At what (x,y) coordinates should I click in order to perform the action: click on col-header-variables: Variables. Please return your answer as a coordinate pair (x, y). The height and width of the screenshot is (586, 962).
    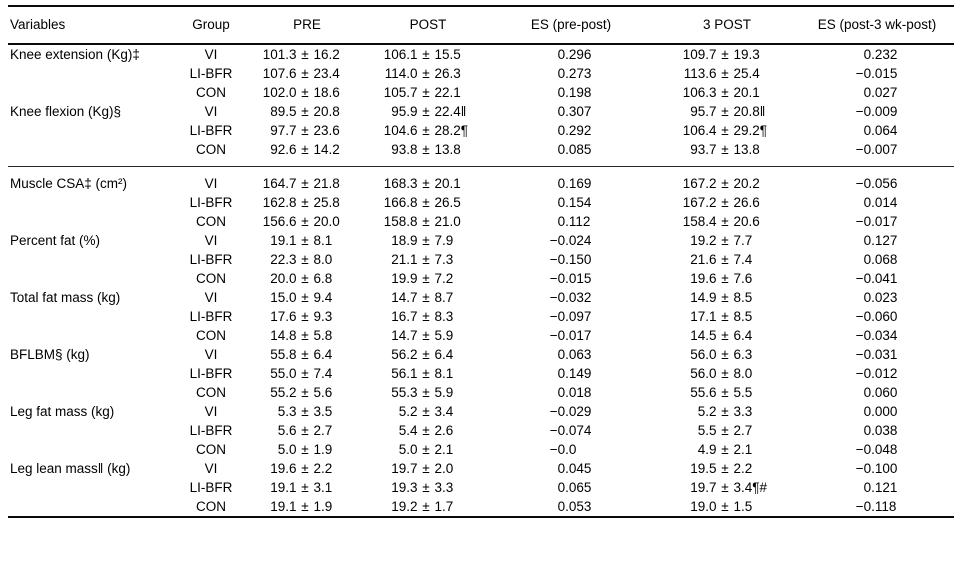
    Looking at the image, I should click on (92, 25).